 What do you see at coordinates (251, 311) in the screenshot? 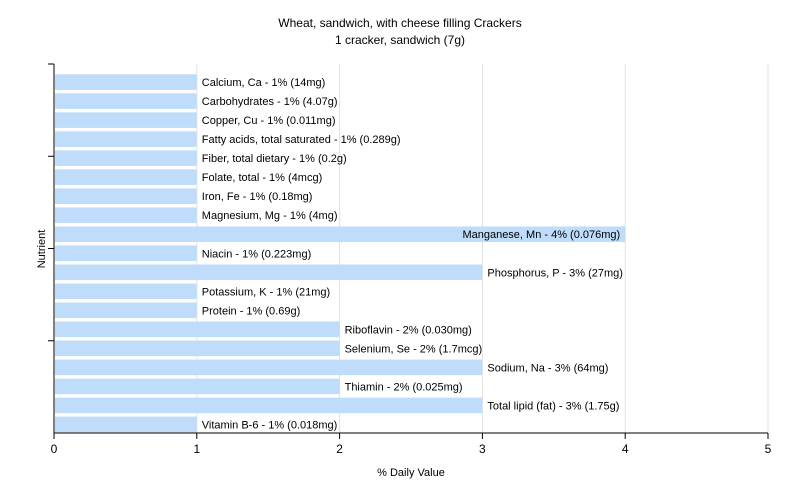
I see `bar-label: Protein - 1% (0.69g)` at bounding box center [251, 311].